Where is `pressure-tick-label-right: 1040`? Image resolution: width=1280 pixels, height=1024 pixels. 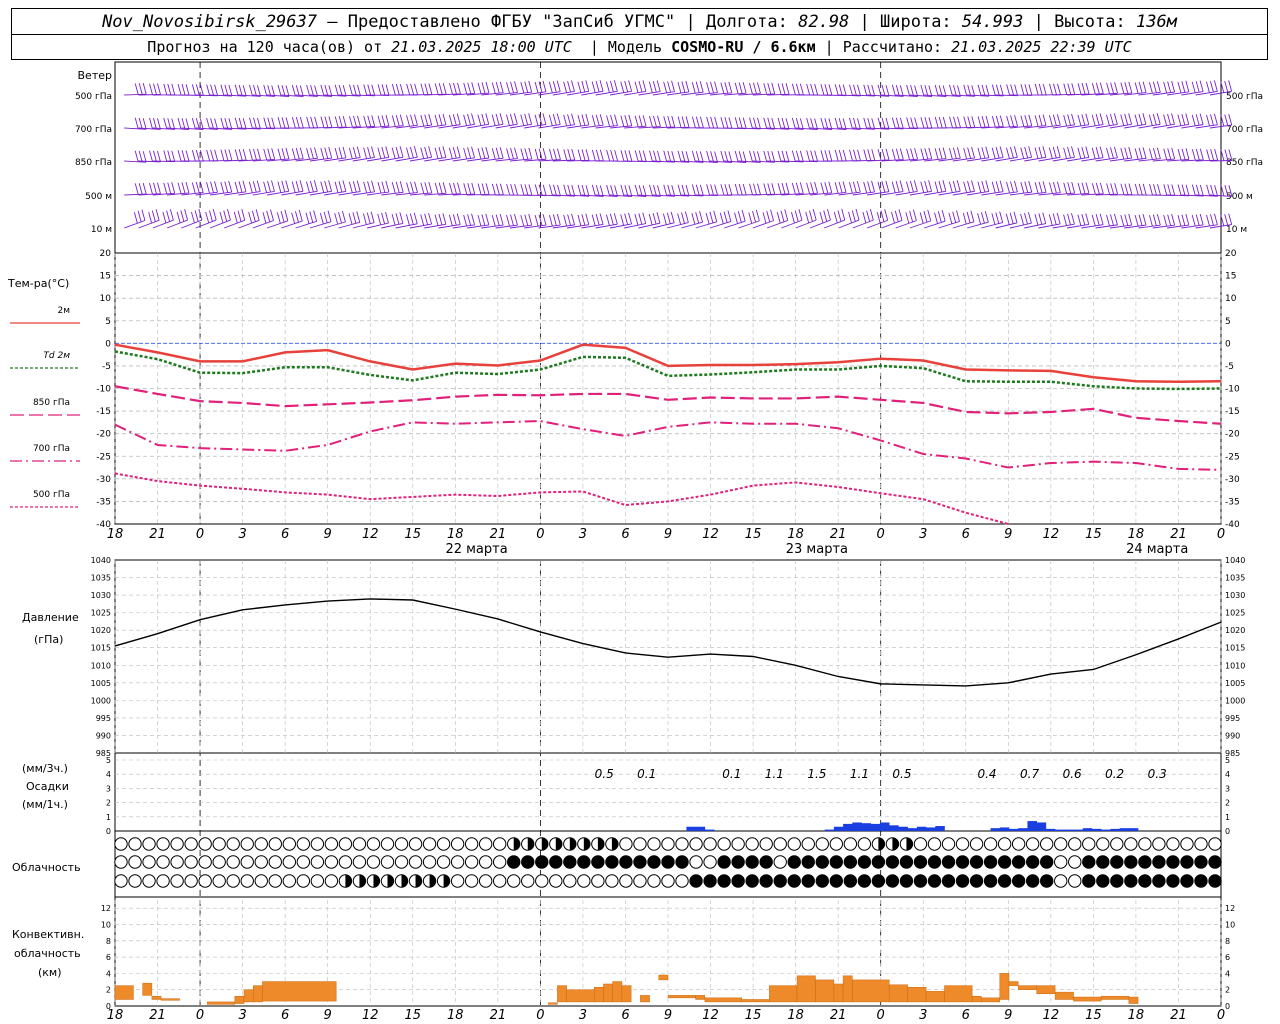 pressure-tick-label-right: 1040 is located at coordinates (1235, 560).